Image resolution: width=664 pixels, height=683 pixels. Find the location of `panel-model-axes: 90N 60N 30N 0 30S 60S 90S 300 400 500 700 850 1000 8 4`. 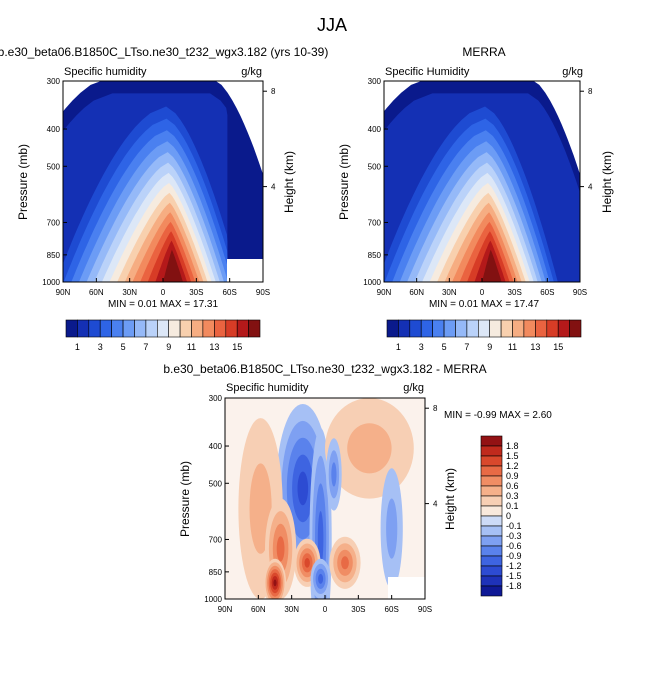

panel-model-axes: 90N 60N 30N 0 30S 60S 90S 300 400 500 700 850 1000 8 4 is located at coordinates (159, 187).